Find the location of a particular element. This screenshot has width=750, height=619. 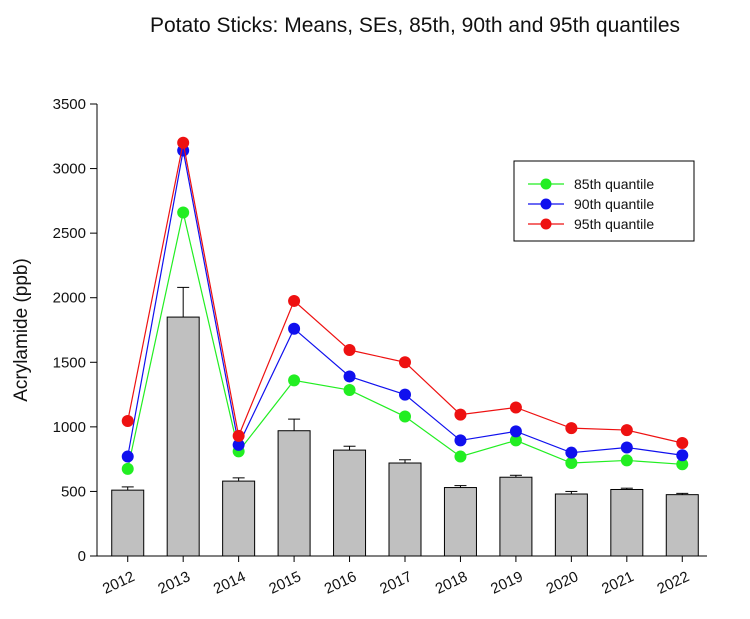

legend-label: 95th quantile is located at coordinates (614, 224).